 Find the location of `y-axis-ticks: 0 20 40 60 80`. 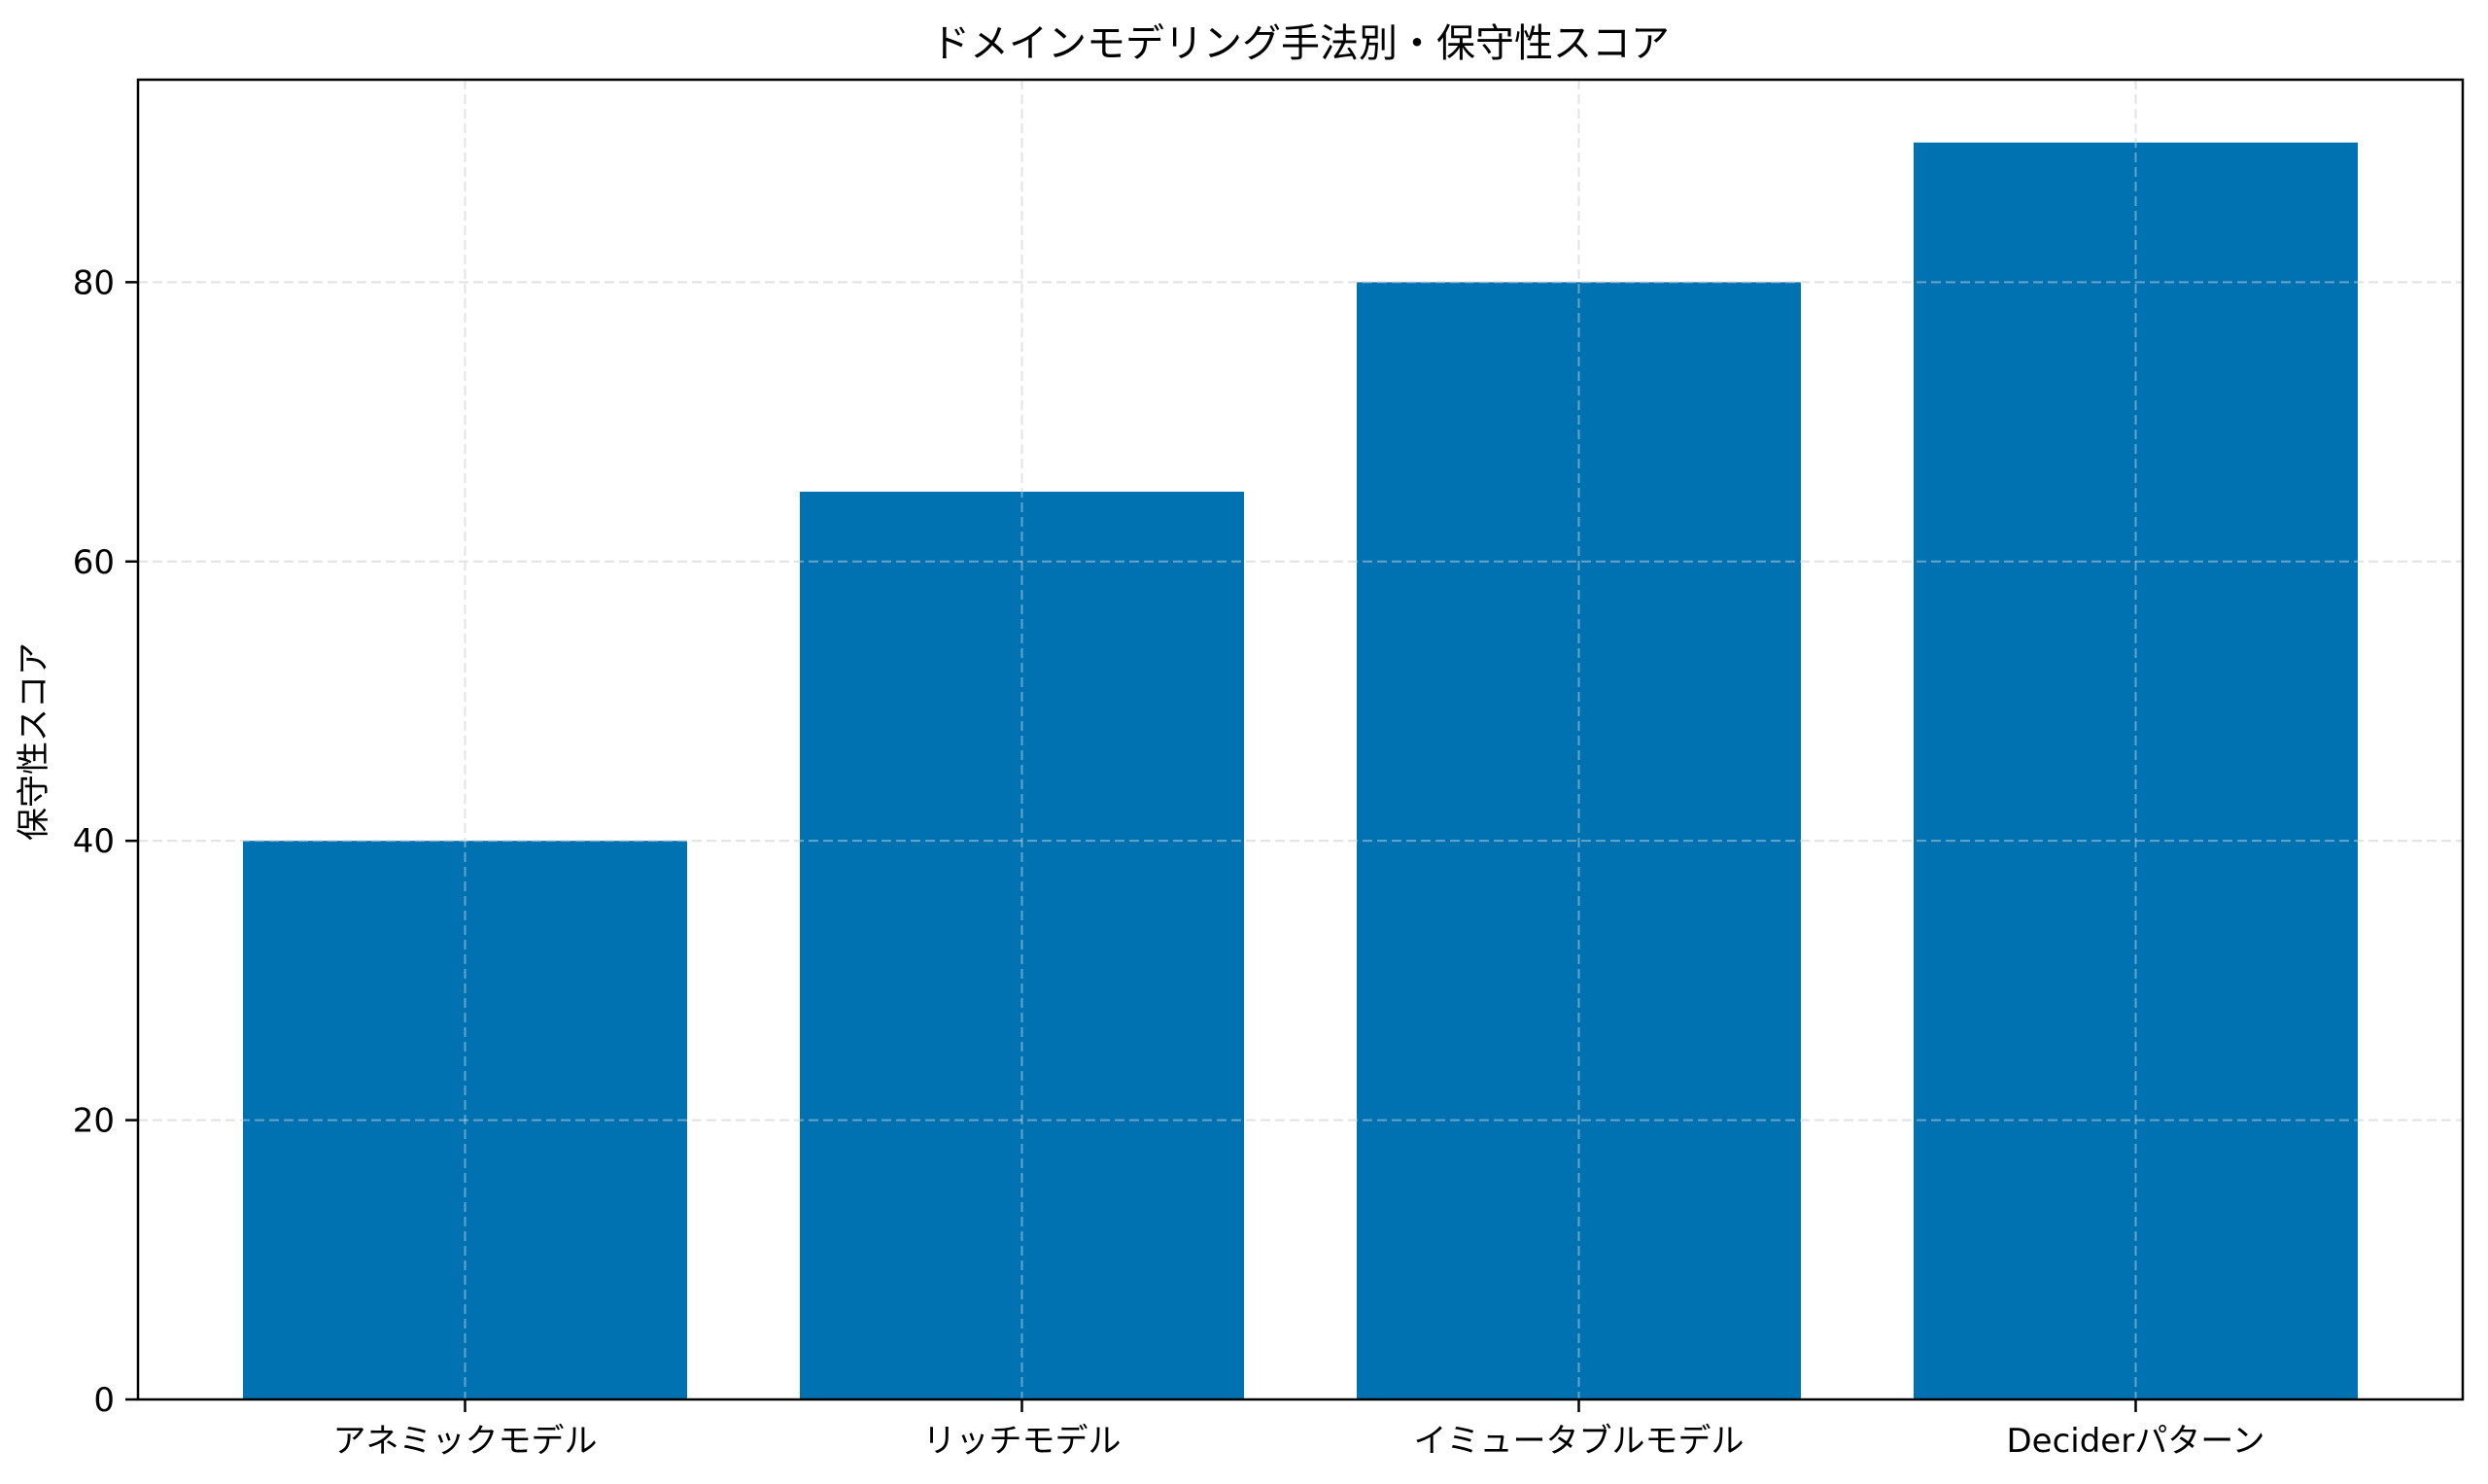

y-axis-ticks: 0 20 40 60 80 is located at coordinates (105, 841).